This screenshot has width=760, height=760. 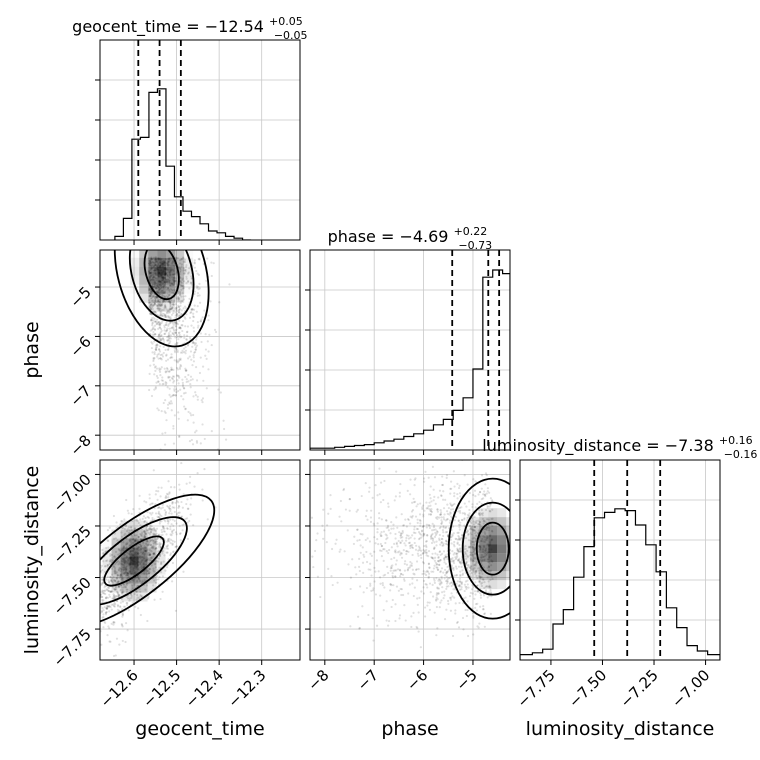 I want to click on xlabel-geocent-time: geocent_time, so click(x=199, y=729).